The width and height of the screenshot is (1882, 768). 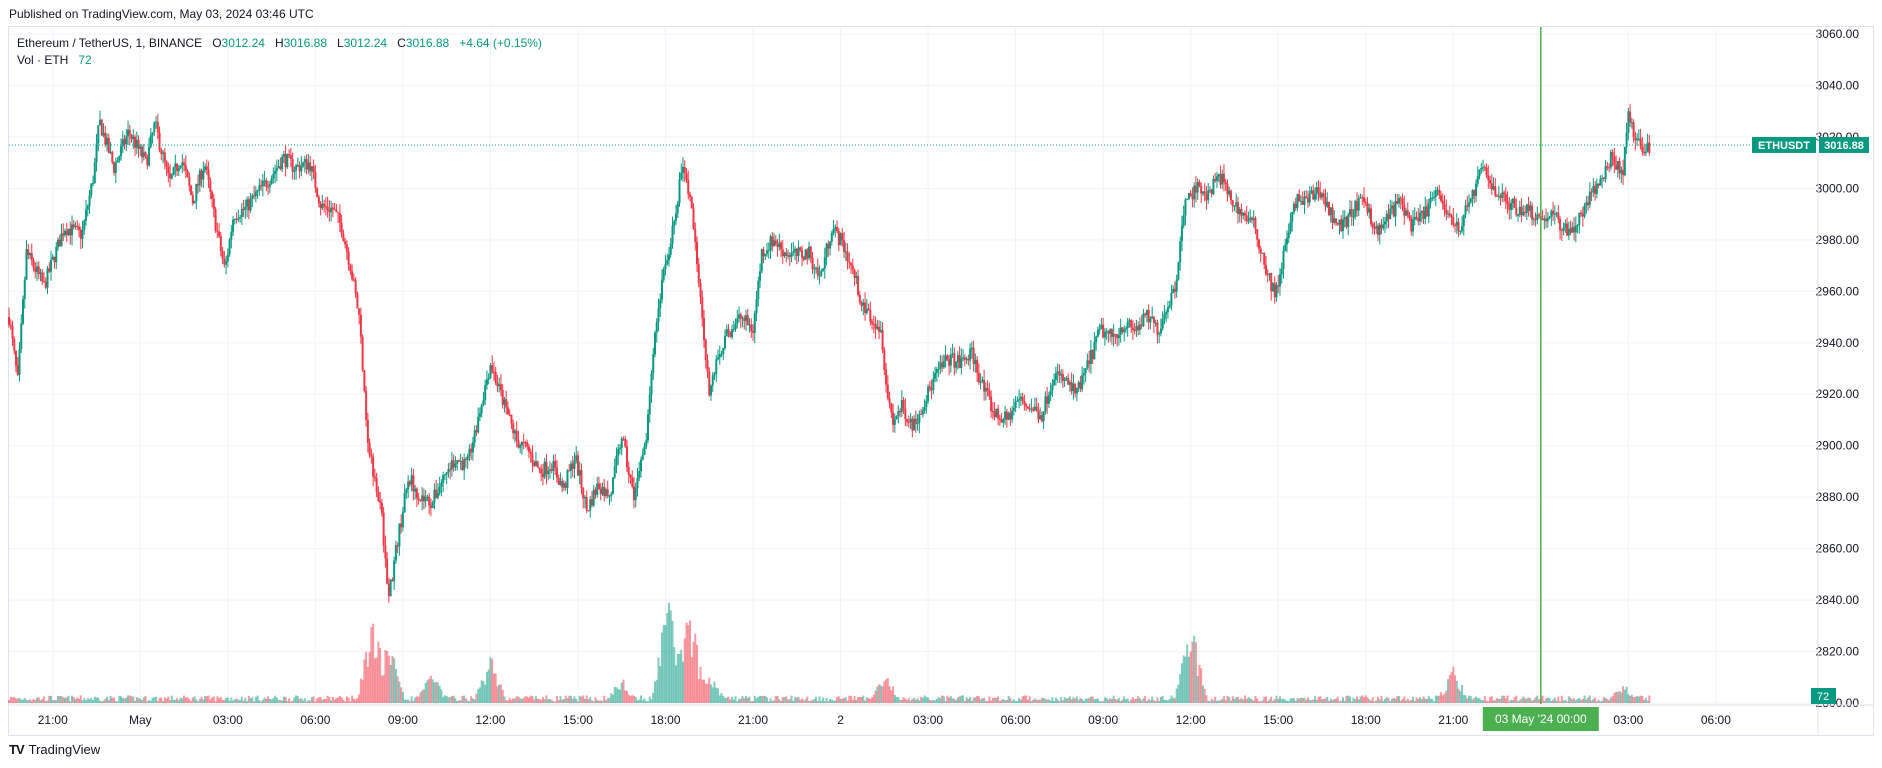 What do you see at coordinates (43, 60) in the screenshot?
I see `legend-volume-label: Vol · ETH` at bounding box center [43, 60].